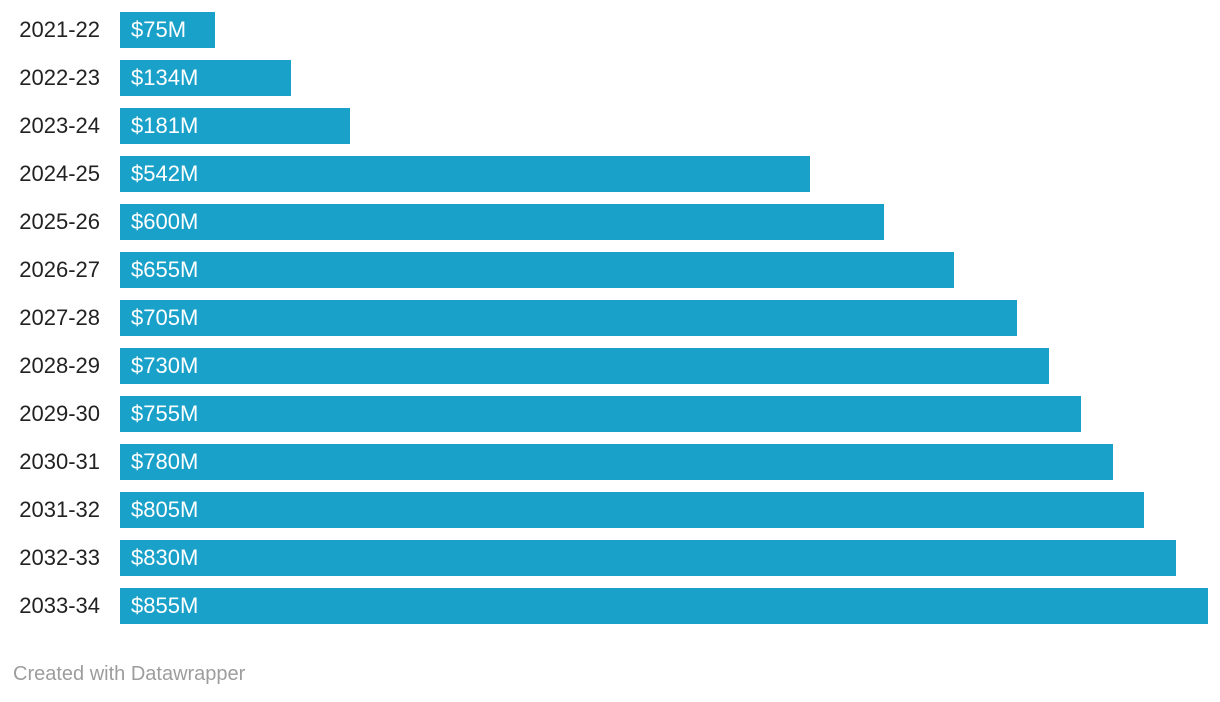 The width and height of the screenshot is (1220, 702). What do you see at coordinates (616, 462) in the screenshot?
I see `bar: $780M` at bounding box center [616, 462].